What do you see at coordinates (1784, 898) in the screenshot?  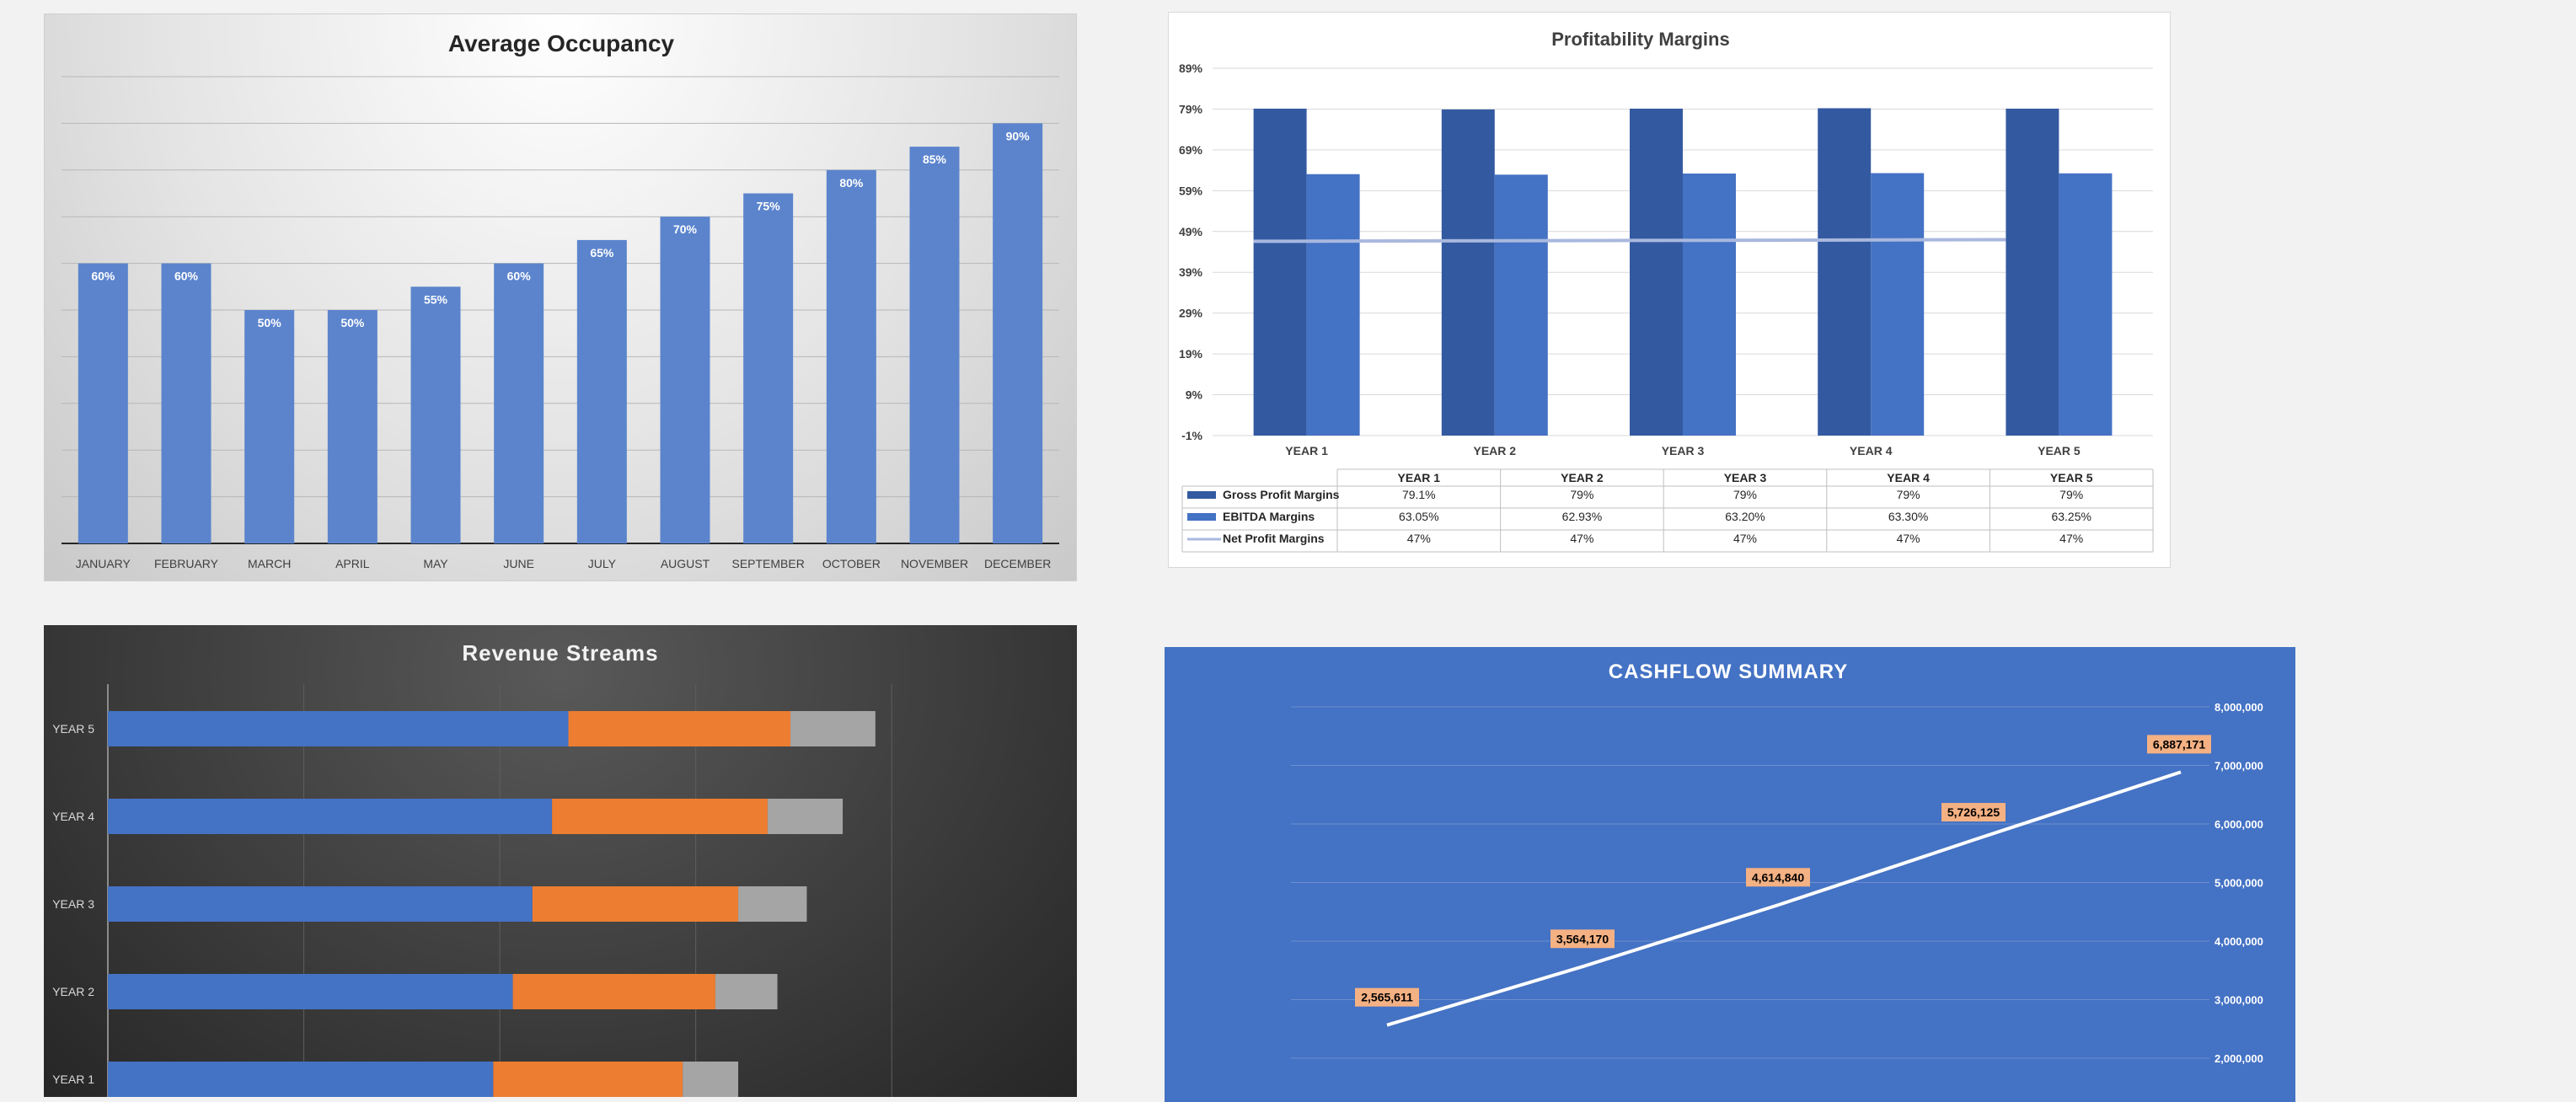 I see `cashflow-line` at bounding box center [1784, 898].